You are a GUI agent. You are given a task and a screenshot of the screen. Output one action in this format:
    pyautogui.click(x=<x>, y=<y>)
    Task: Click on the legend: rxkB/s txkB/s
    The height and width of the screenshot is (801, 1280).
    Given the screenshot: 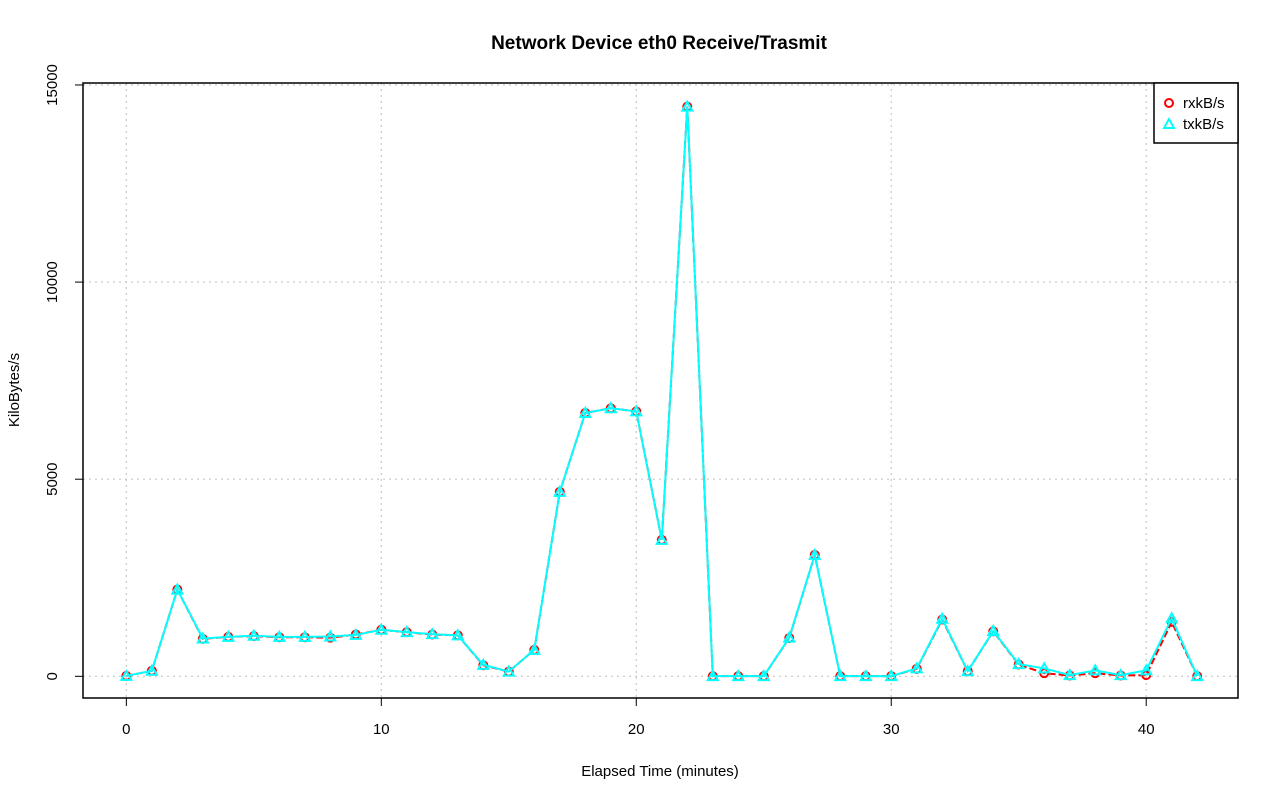 What is the action you would take?
    pyautogui.click(x=1196, y=113)
    